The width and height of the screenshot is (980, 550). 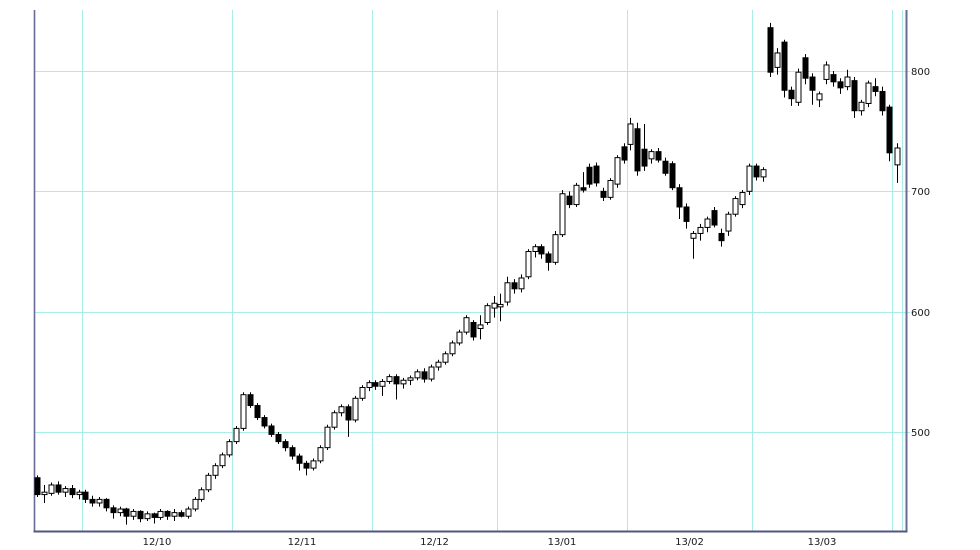 What do you see at coordinates (920, 433) in the screenshot?
I see `y-axis-label: 500` at bounding box center [920, 433].